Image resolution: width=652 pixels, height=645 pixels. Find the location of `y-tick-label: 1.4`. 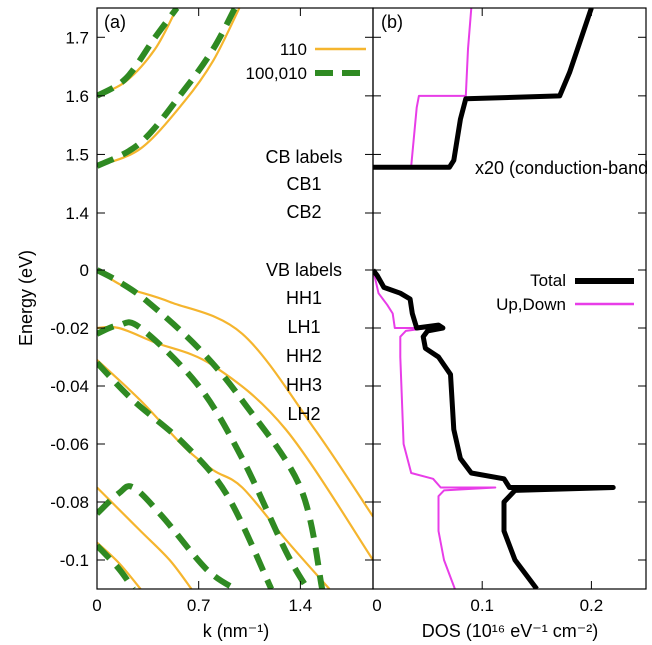

y-tick-label: 1.4 is located at coordinates (77, 213).